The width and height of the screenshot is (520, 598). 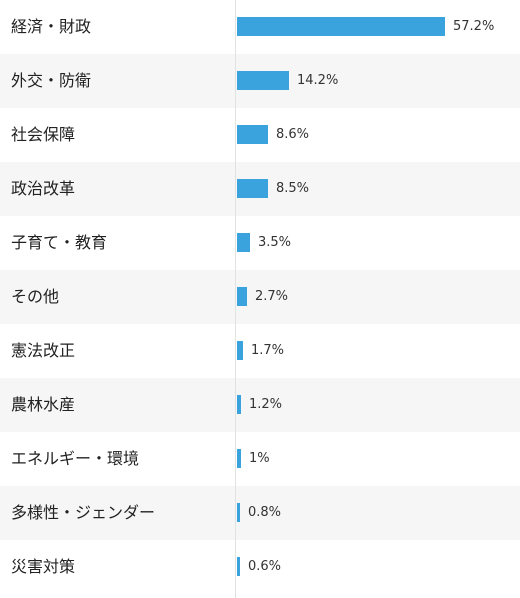 I want to click on data-label: 8.5%, so click(x=293, y=188).